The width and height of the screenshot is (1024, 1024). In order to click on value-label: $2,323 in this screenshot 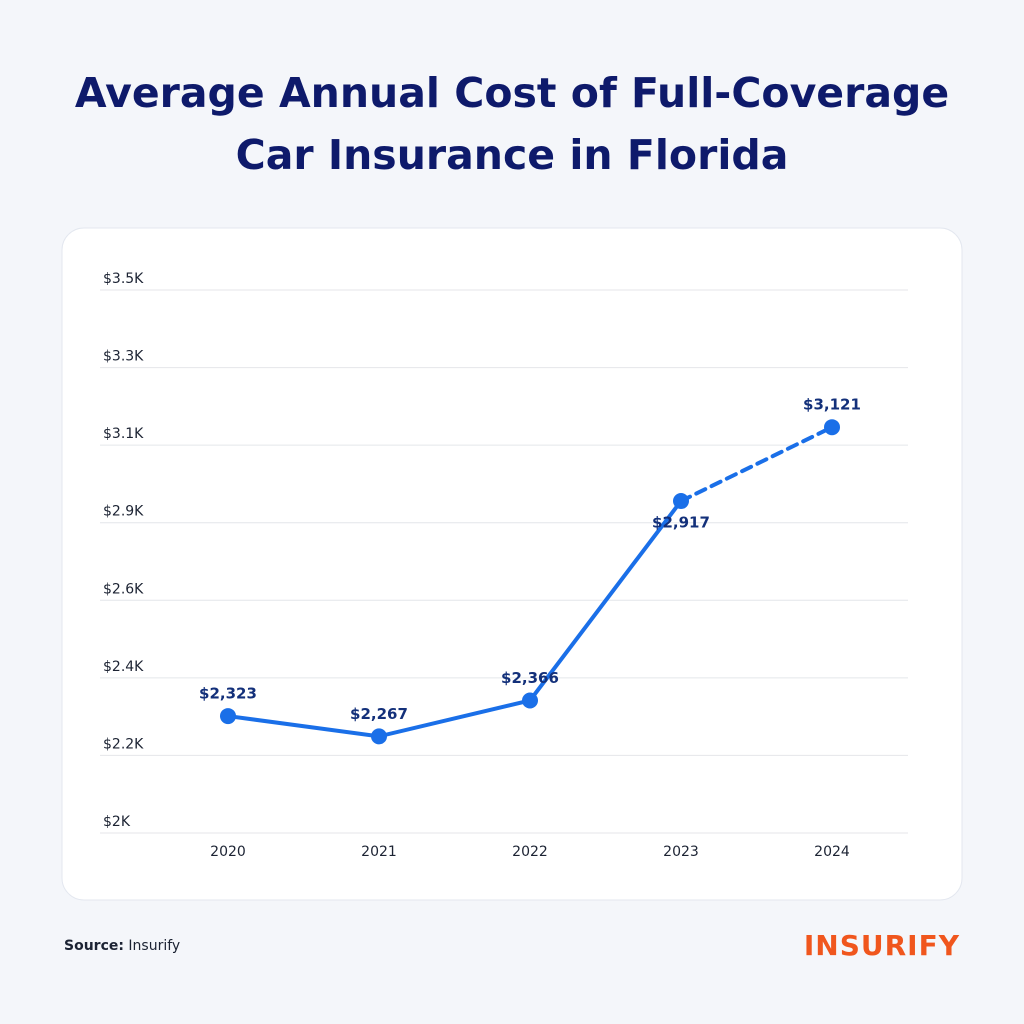, I will do `click(228, 694)`.